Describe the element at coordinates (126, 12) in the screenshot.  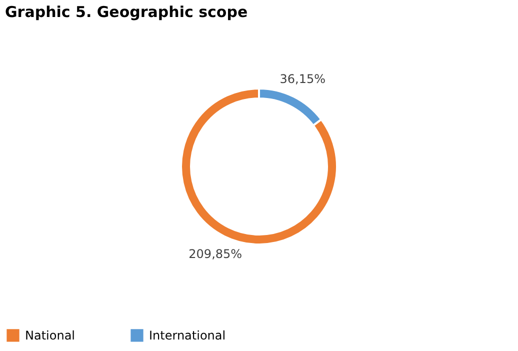
I see `chart-title: Graphic 5. Geographic scope` at that location.